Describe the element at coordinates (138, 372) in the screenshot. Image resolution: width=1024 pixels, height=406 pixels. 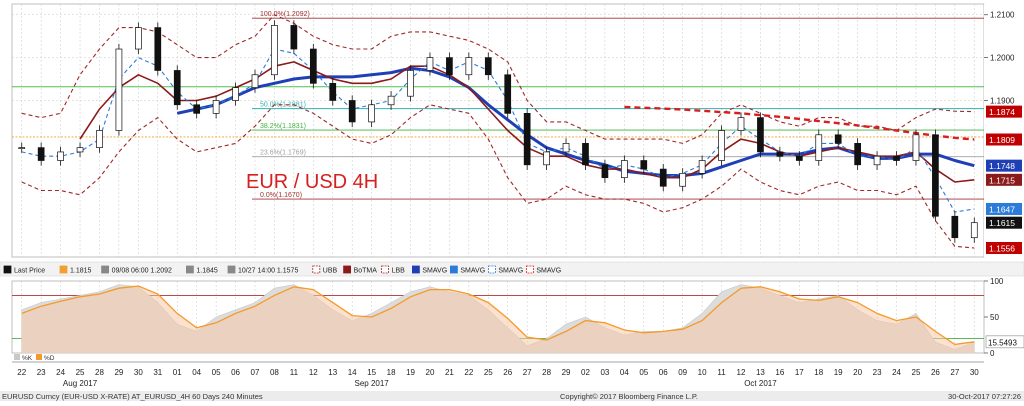
I see `x-tick-label: 30` at that location.